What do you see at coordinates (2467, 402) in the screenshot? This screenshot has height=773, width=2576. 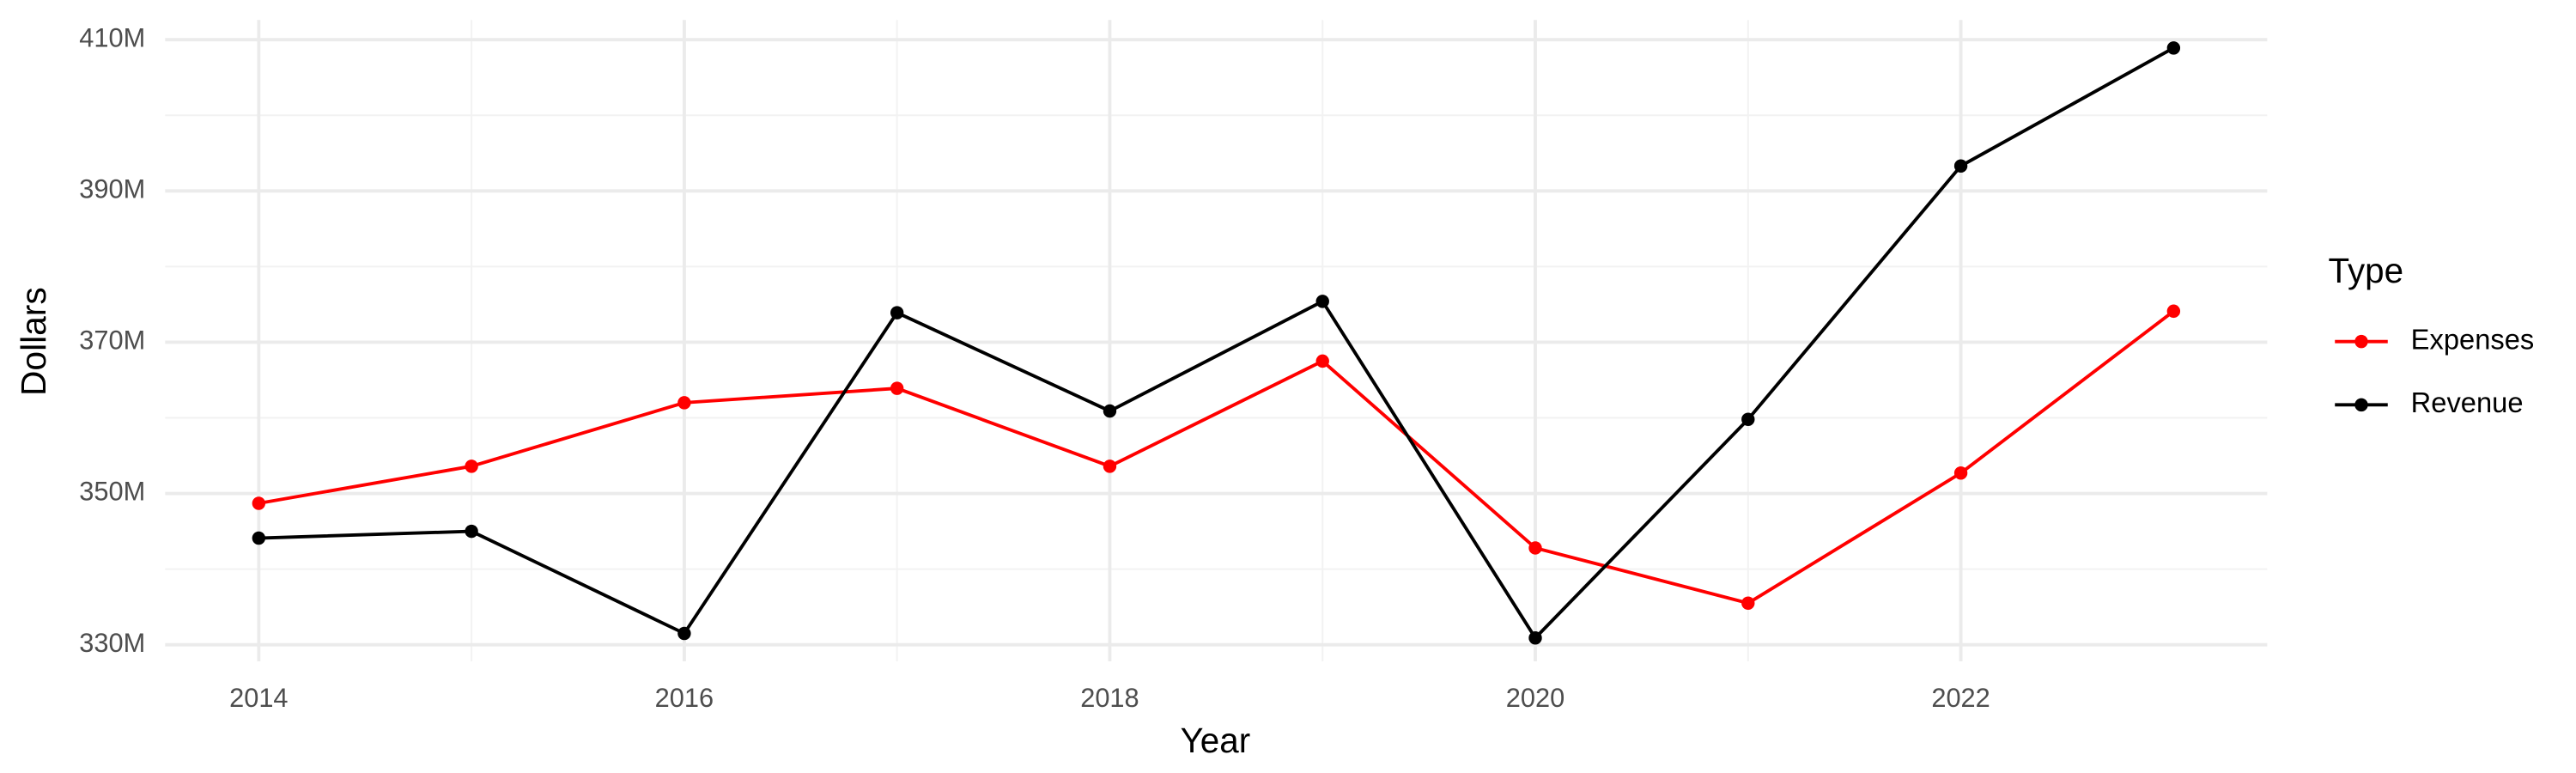 I see `legend-label: Revenue` at bounding box center [2467, 402].